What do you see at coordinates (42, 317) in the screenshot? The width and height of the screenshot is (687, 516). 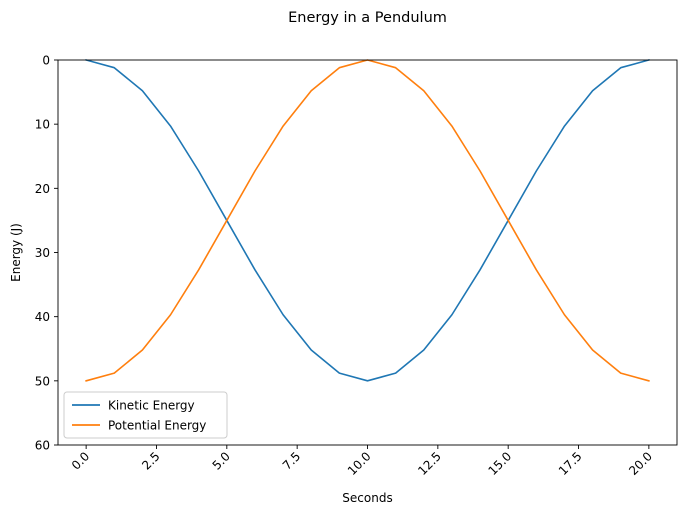 I see `y-tick-label: 40` at bounding box center [42, 317].